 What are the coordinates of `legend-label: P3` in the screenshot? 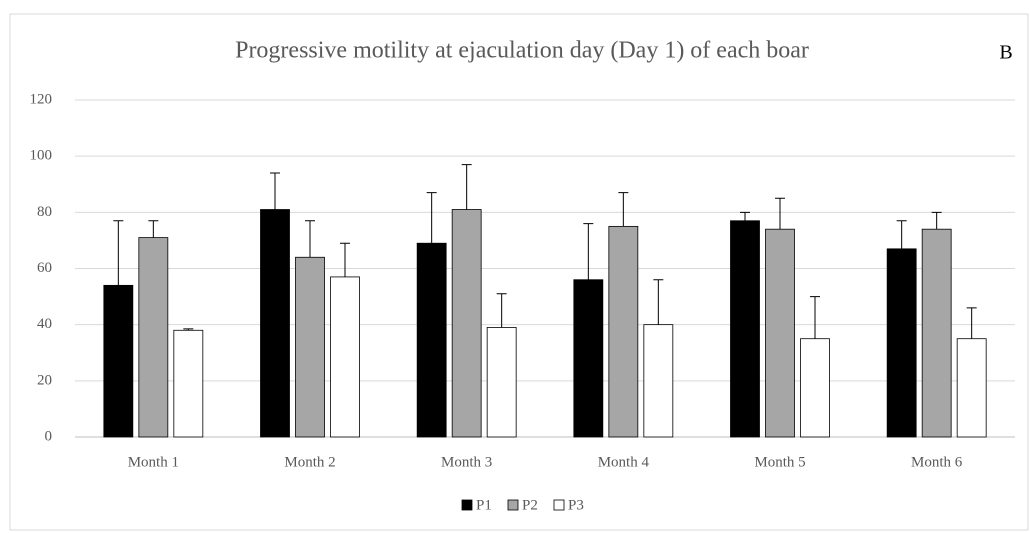 It's located at (576, 505).